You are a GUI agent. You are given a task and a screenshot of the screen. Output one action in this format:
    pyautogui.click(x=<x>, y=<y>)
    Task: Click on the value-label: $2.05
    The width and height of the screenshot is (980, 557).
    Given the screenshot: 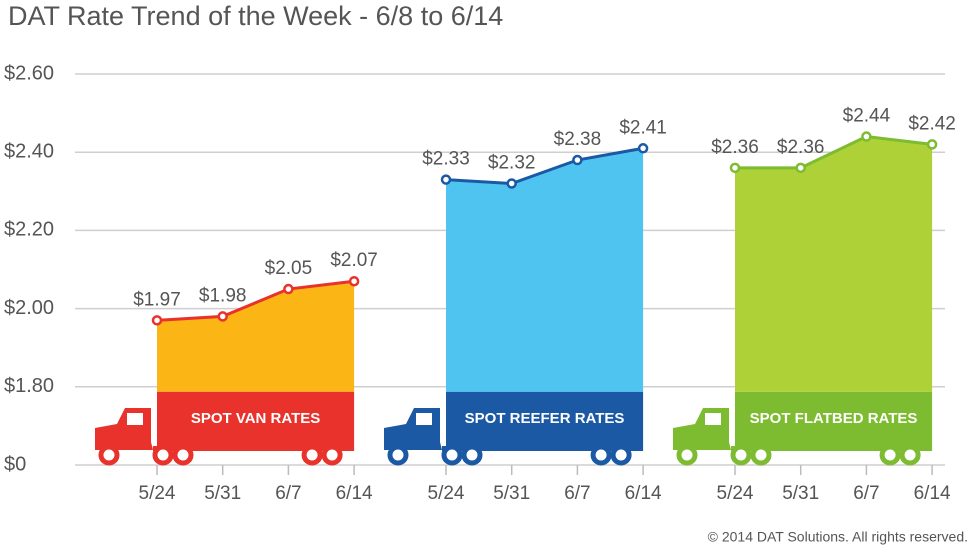 What is the action you would take?
    pyautogui.click(x=289, y=268)
    